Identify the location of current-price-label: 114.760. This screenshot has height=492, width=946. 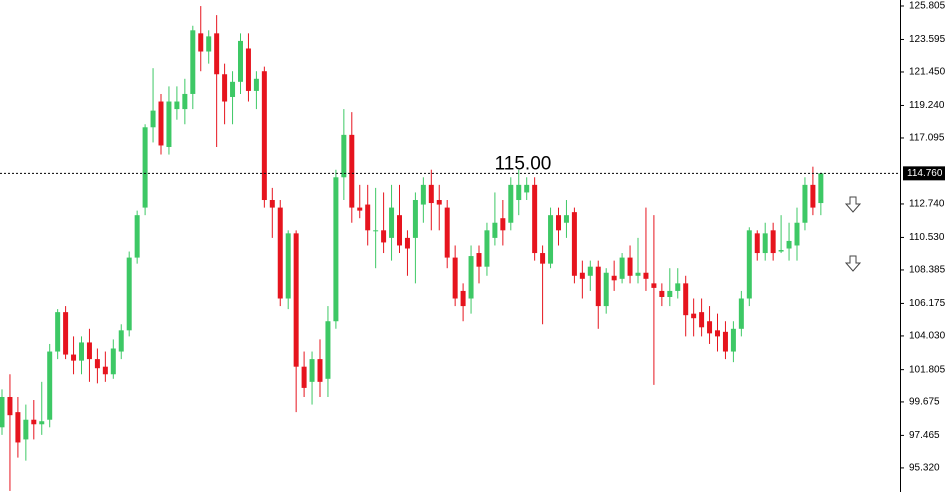
(925, 173).